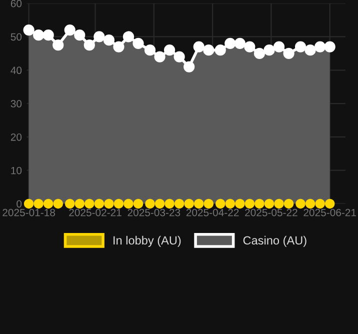 The image size is (358, 334). I want to click on y-tick-label: 30, so click(16, 104).